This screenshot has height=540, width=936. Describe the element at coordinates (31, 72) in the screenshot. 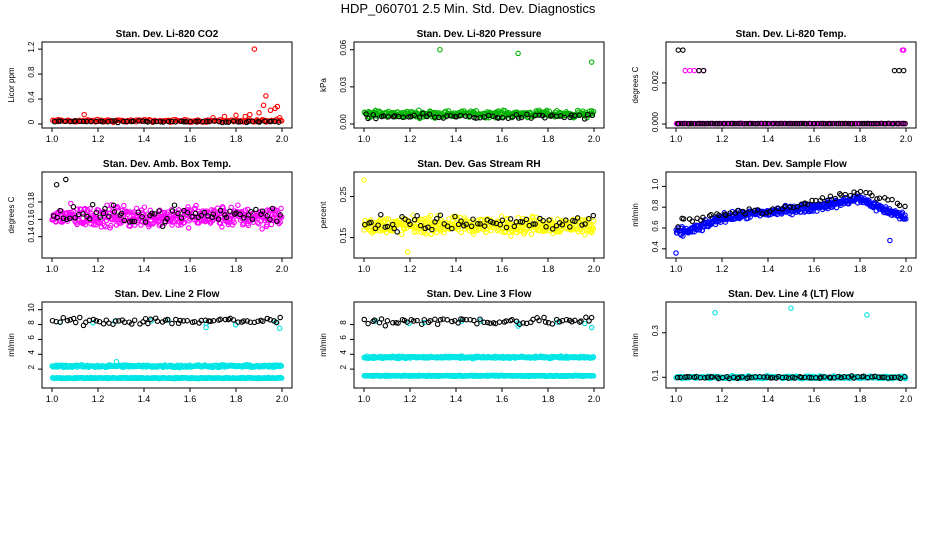

I see `y-tick-label-co2: 0.8` at that location.